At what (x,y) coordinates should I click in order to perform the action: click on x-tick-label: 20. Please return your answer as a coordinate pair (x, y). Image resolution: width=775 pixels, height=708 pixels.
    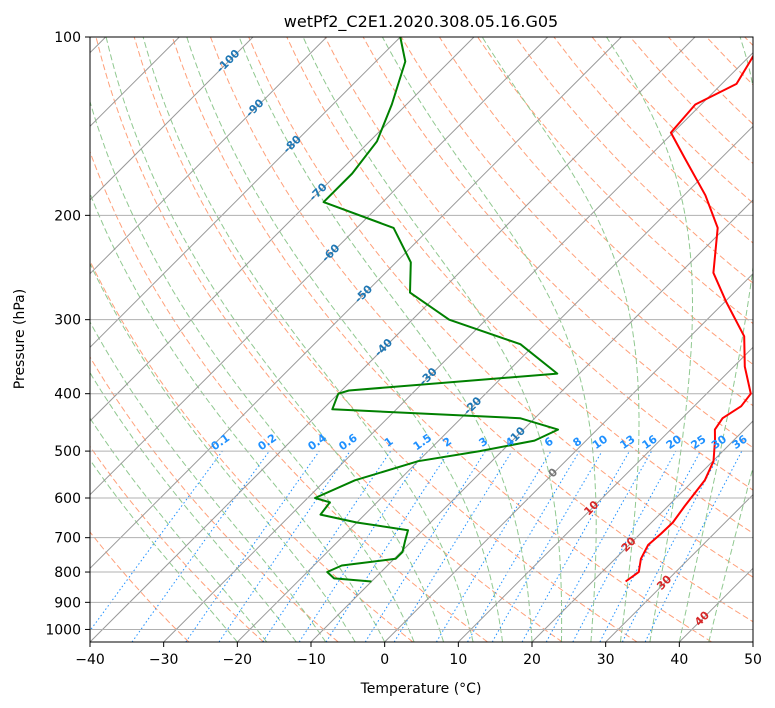
    Looking at the image, I should click on (532, 660).